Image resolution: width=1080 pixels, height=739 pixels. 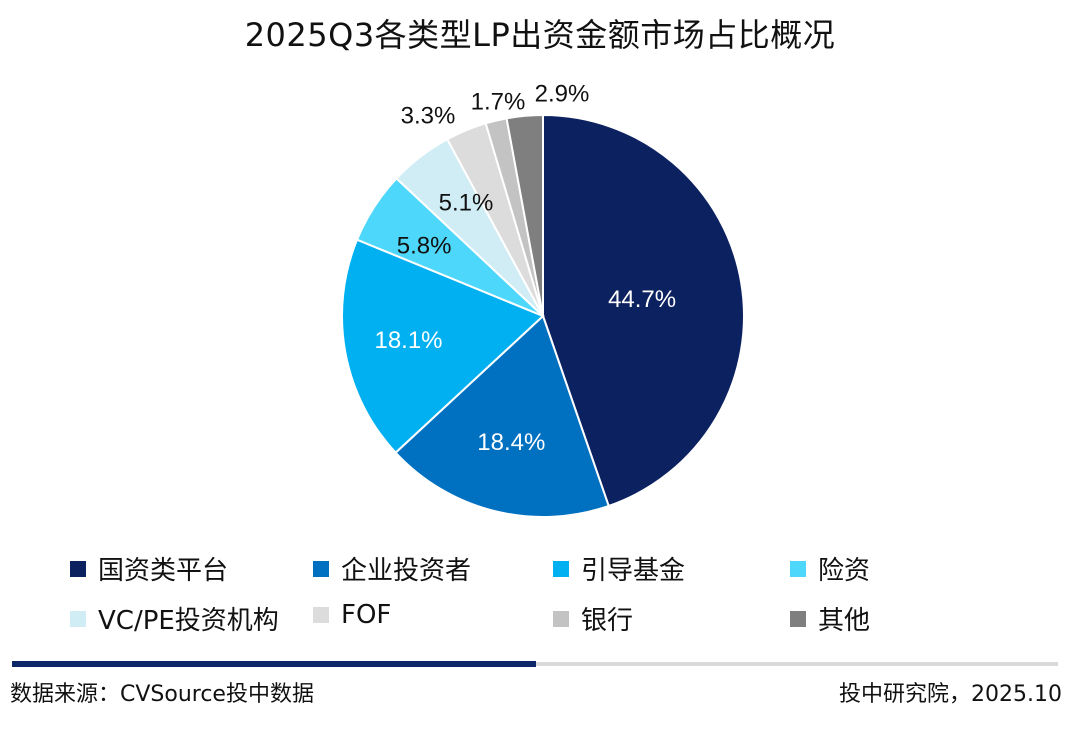 What do you see at coordinates (844, 571) in the screenshot?
I see `legend-label: 险资` at bounding box center [844, 571].